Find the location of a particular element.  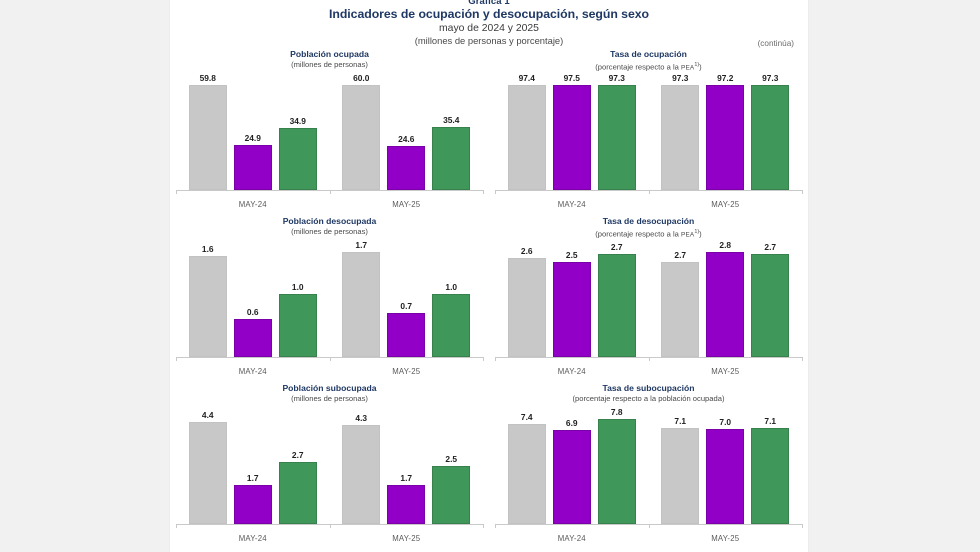

bar-value-label: 60.0 is located at coordinates (361, 78).